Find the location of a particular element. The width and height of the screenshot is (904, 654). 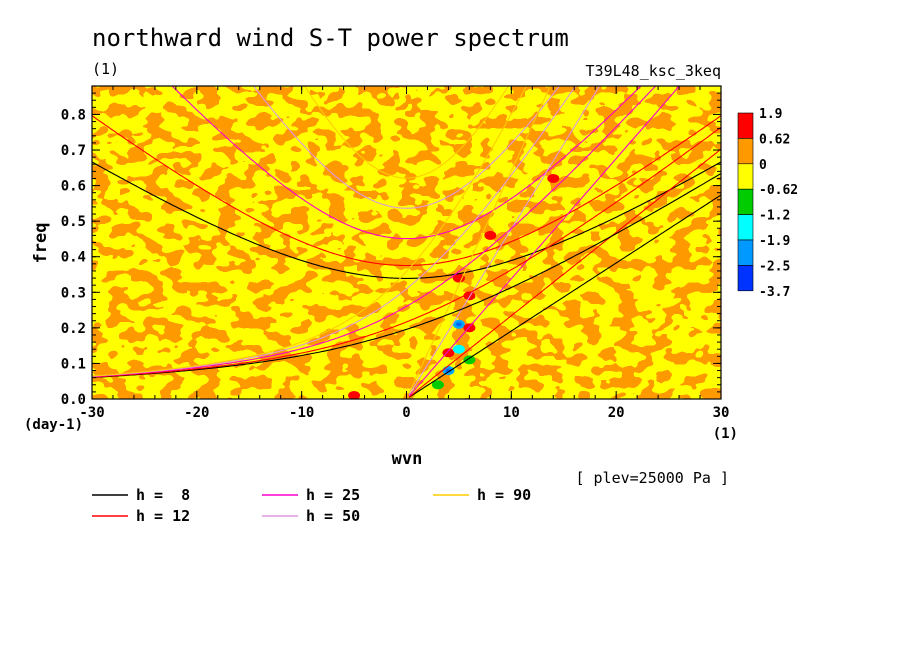

y-tick-label: 0.3 is located at coordinates (73, 293).